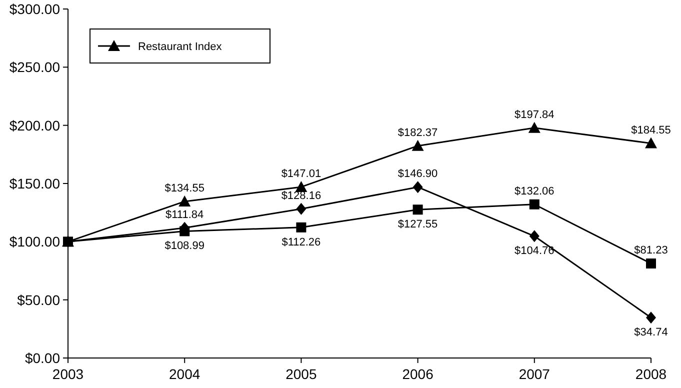  I want to click on data-label: $111.84, so click(185, 214).